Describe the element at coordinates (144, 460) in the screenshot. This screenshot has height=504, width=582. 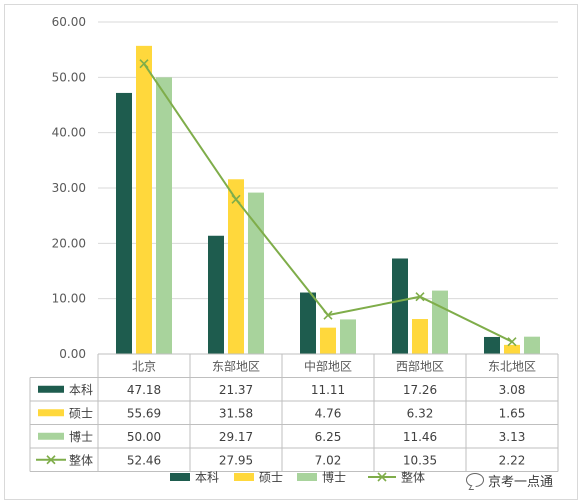
I see `table-cell: 52.46` at that location.